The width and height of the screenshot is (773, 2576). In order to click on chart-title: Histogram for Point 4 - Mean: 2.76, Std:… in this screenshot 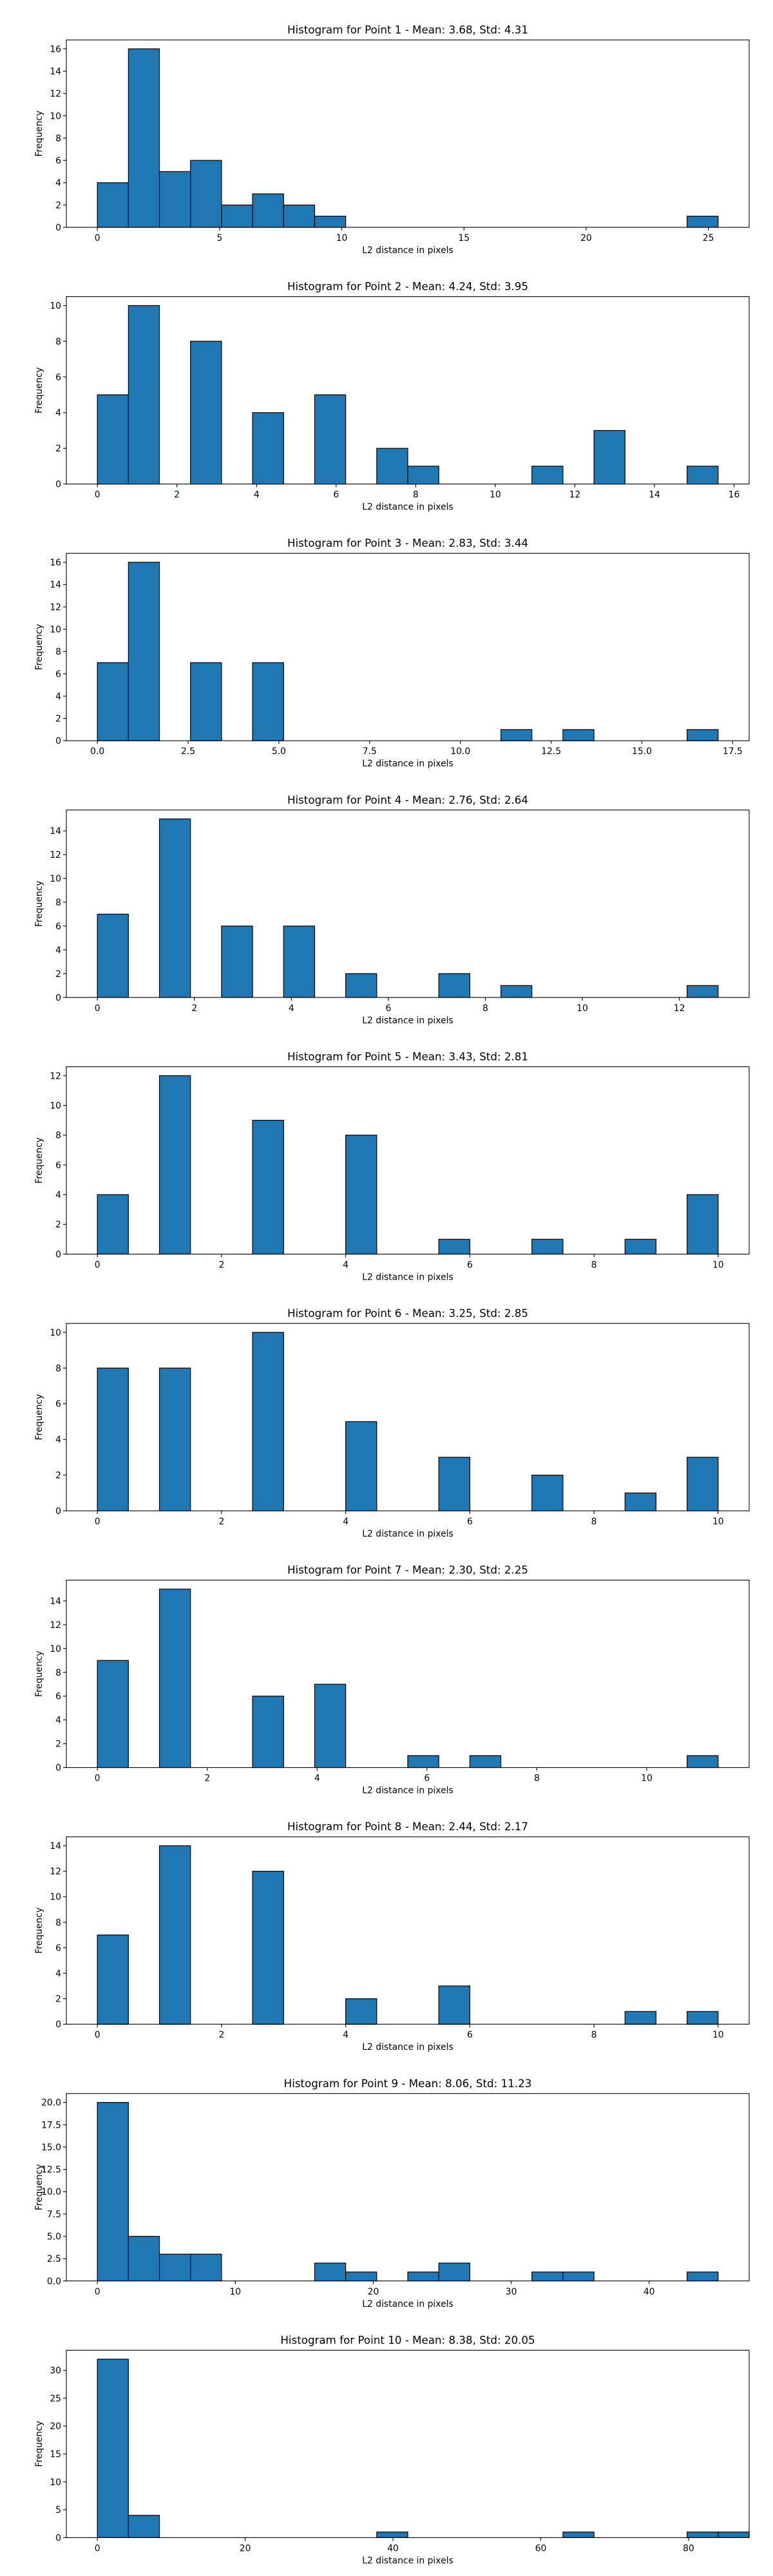, I will do `click(407, 799)`.